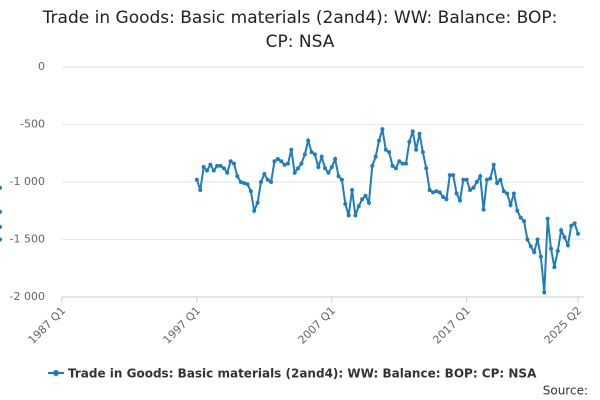 This screenshot has height=400, width=600. I want to click on y-tick-label: -1 500, so click(27, 239).